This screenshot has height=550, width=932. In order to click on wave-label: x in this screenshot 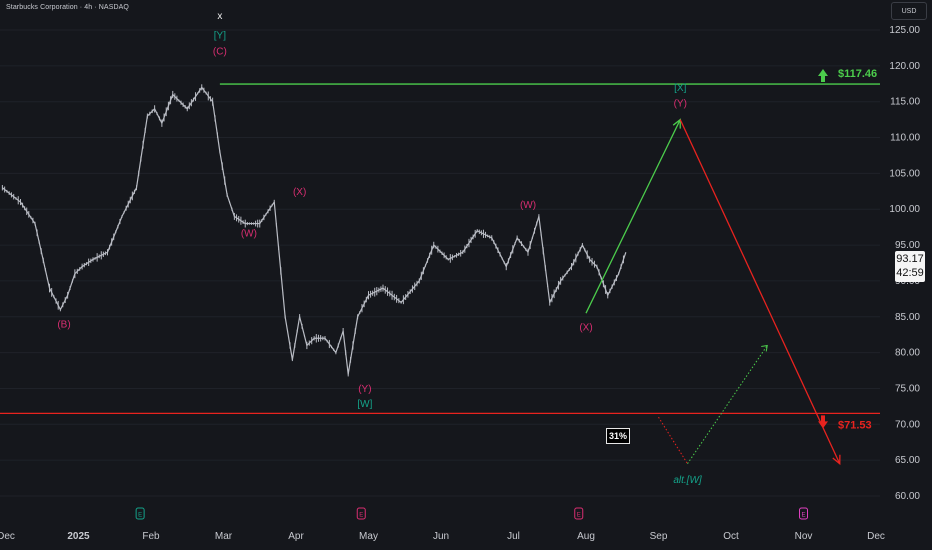, I will do `click(219, 16)`.